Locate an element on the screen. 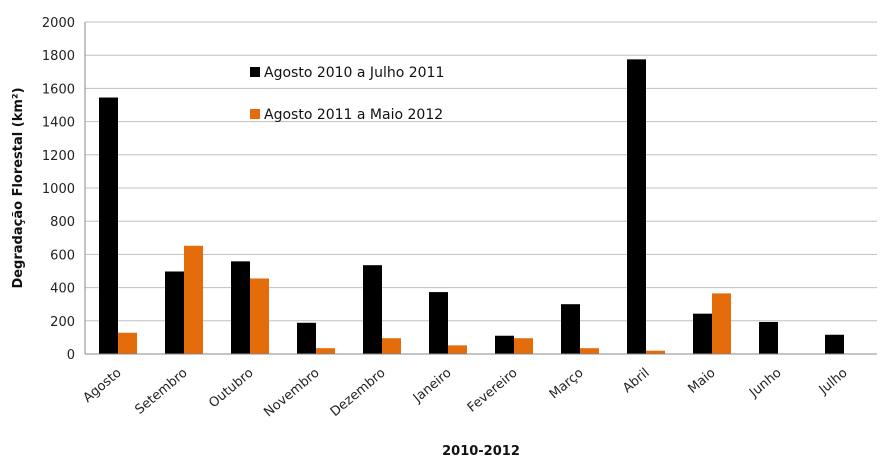 This screenshot has height=465, width=894. x-tick-label: Junho is located at coordinates (765, 384).